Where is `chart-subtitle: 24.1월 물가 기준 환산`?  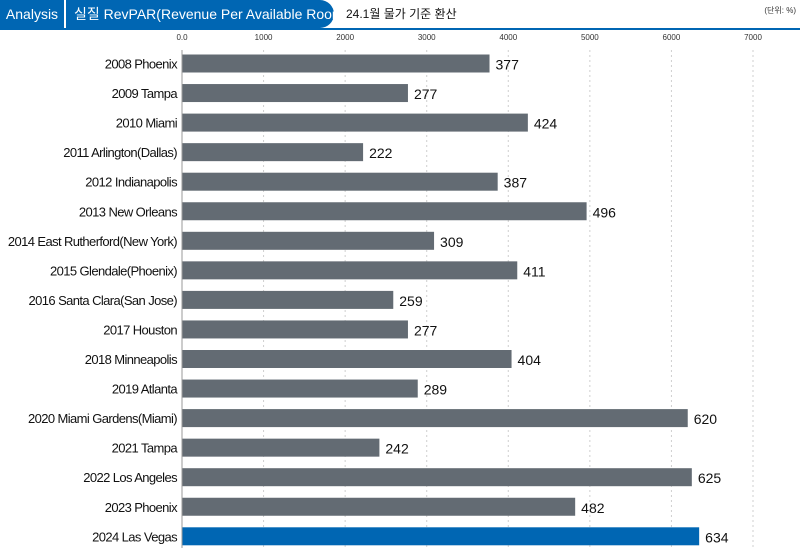
chart-subtitle: 24.1월 물가 기준 환산 is located at coordinates (401, 14).